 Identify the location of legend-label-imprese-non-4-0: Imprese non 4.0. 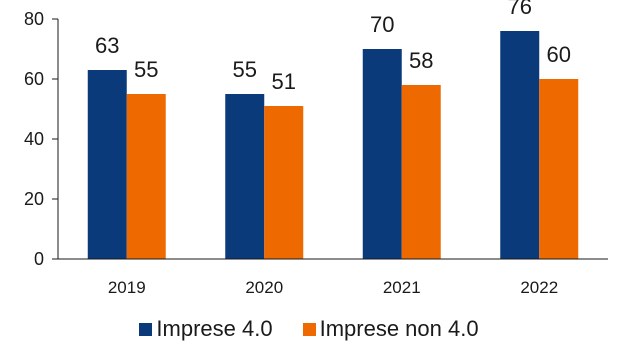
(399, 328).